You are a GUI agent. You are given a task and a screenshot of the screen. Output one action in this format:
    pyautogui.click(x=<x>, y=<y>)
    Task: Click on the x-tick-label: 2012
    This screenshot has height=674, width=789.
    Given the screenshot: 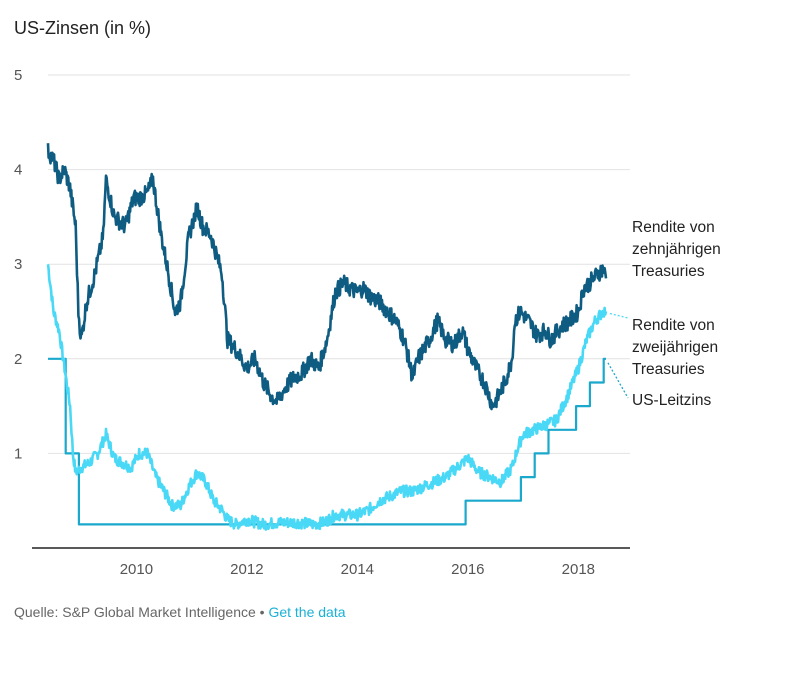 What is the action you would take?
    pyautogui.click(x=246, y=569)
    